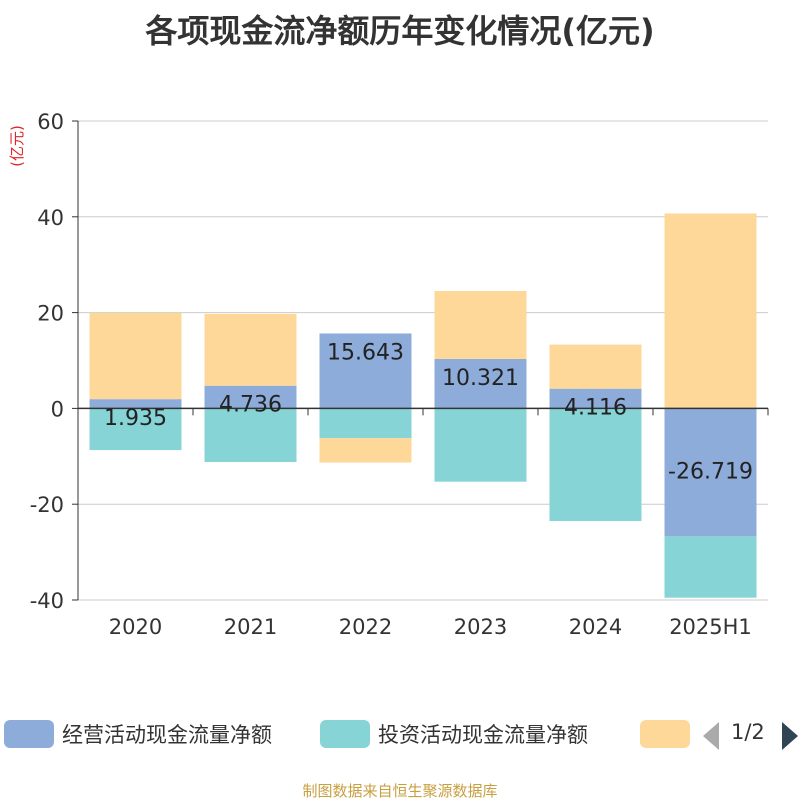  Describe the element at coordinates (480, 627) in the screenshot. I see `x-tick-label: 2023` at that location.